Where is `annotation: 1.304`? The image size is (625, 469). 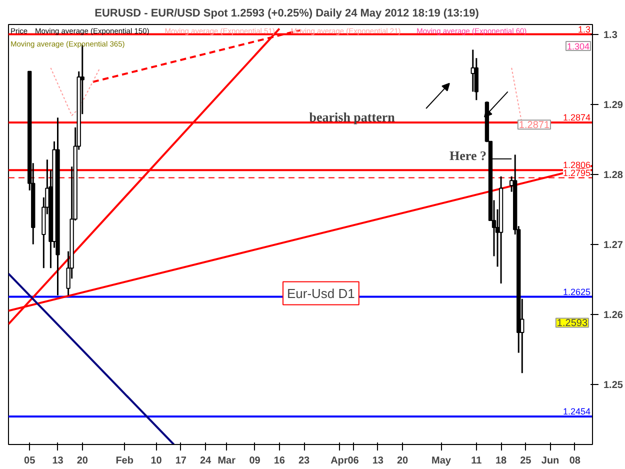
annotation: 1.304 is located at coordinates (578, 47).